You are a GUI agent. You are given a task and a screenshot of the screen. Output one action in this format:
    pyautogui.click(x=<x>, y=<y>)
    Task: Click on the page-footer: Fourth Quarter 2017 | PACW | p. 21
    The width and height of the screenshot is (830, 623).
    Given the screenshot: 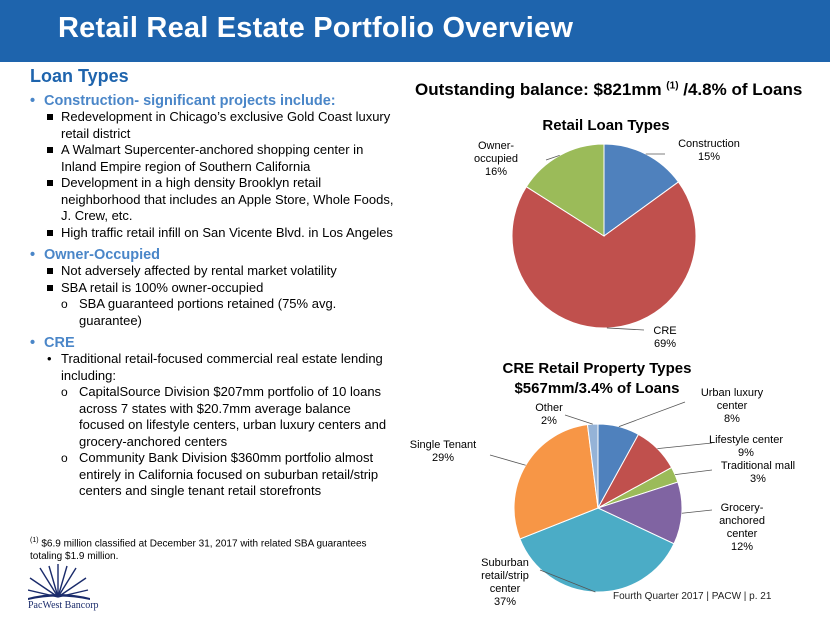 What is the action you would take?
    pyautogui.click(x=692, y=596)
    